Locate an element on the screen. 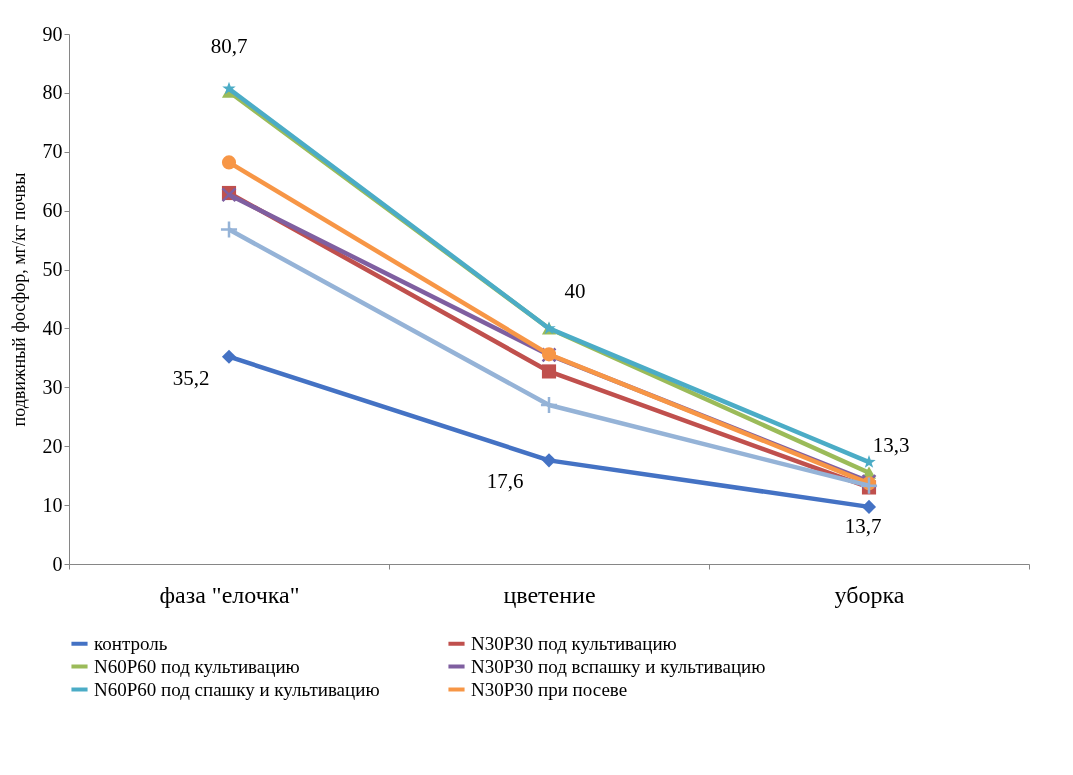  y-tick-label: 90 is located at coordinates (52, 33).